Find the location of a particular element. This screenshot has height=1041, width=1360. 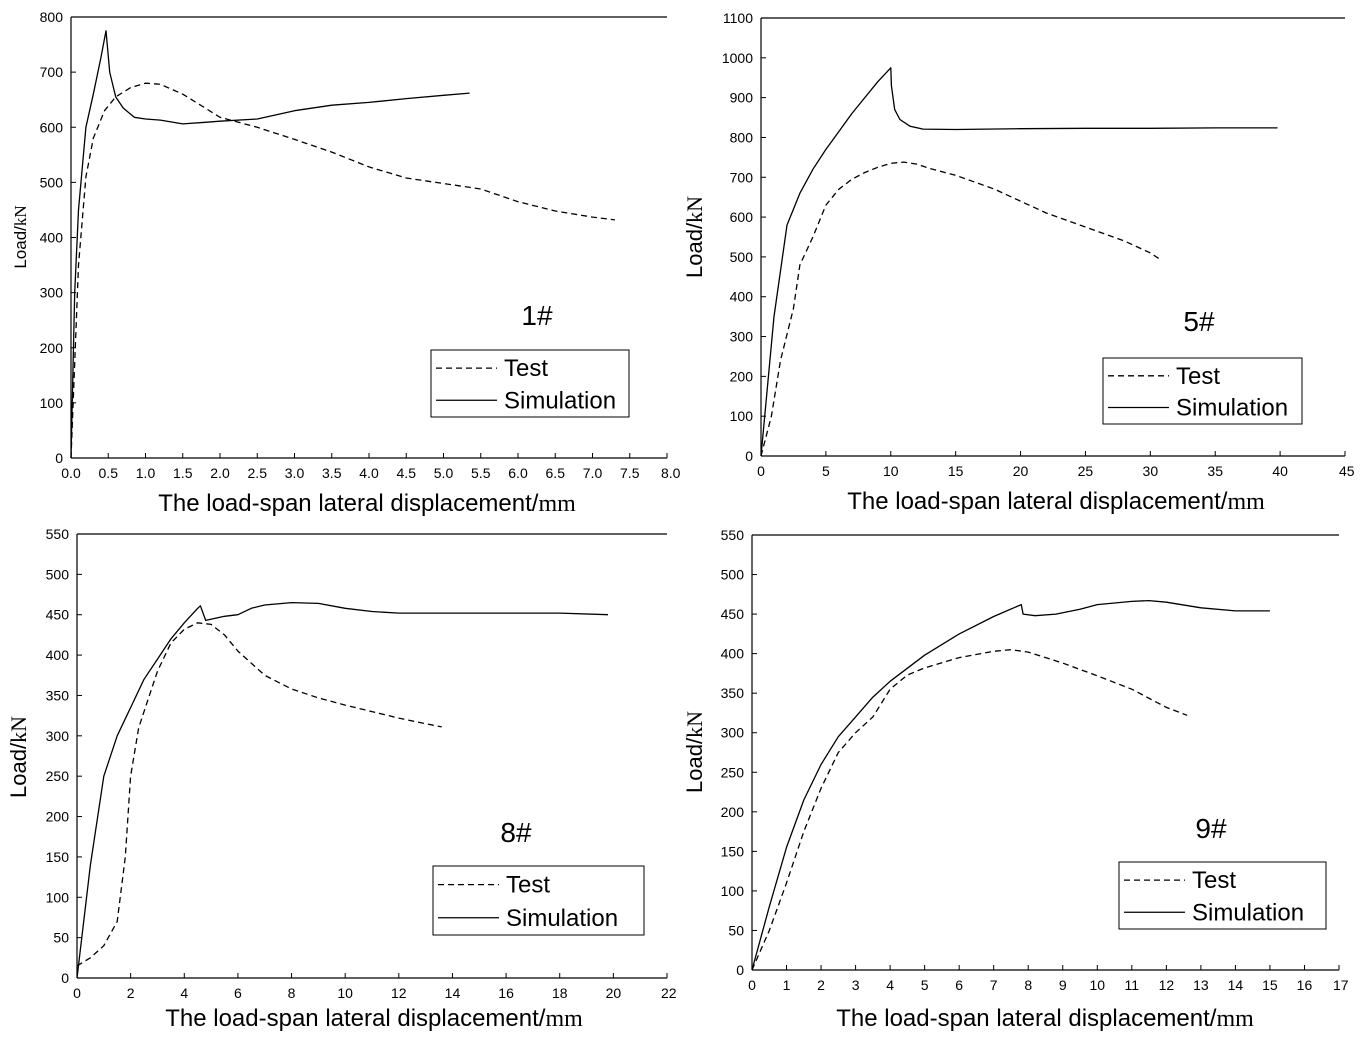

chart2-legend is located at coordinates (1202, 391).